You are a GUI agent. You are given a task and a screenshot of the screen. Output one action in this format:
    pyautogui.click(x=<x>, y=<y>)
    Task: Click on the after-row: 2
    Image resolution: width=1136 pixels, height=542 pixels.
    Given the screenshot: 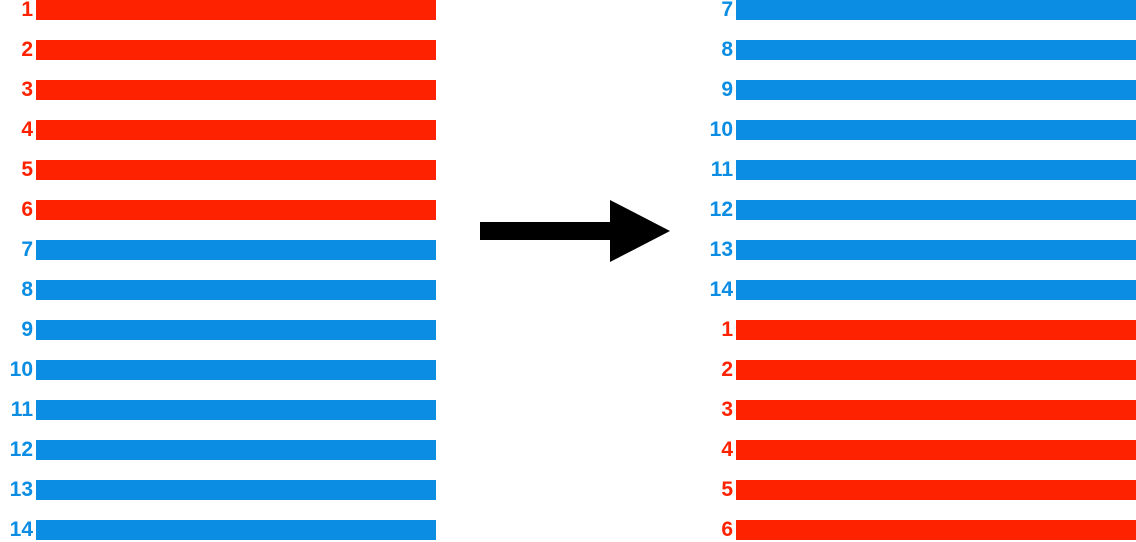 What is the action you would take?
    pyautogui.click(x=928, y=369)
    